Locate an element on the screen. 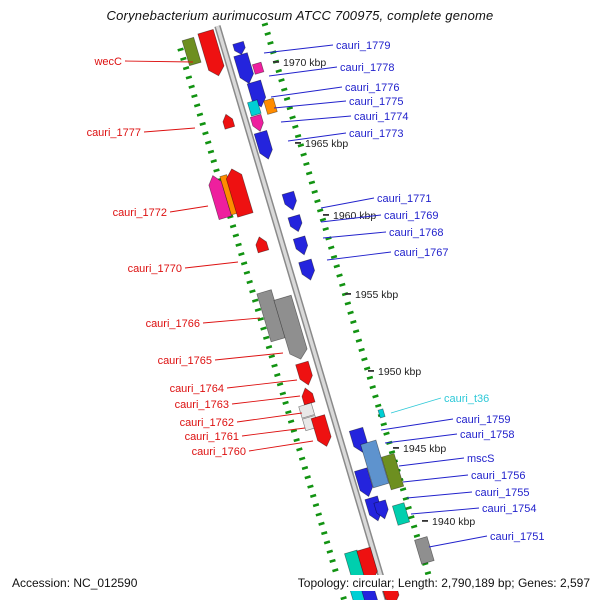  gene-feature-mscS is located at coordinates (393, 472).